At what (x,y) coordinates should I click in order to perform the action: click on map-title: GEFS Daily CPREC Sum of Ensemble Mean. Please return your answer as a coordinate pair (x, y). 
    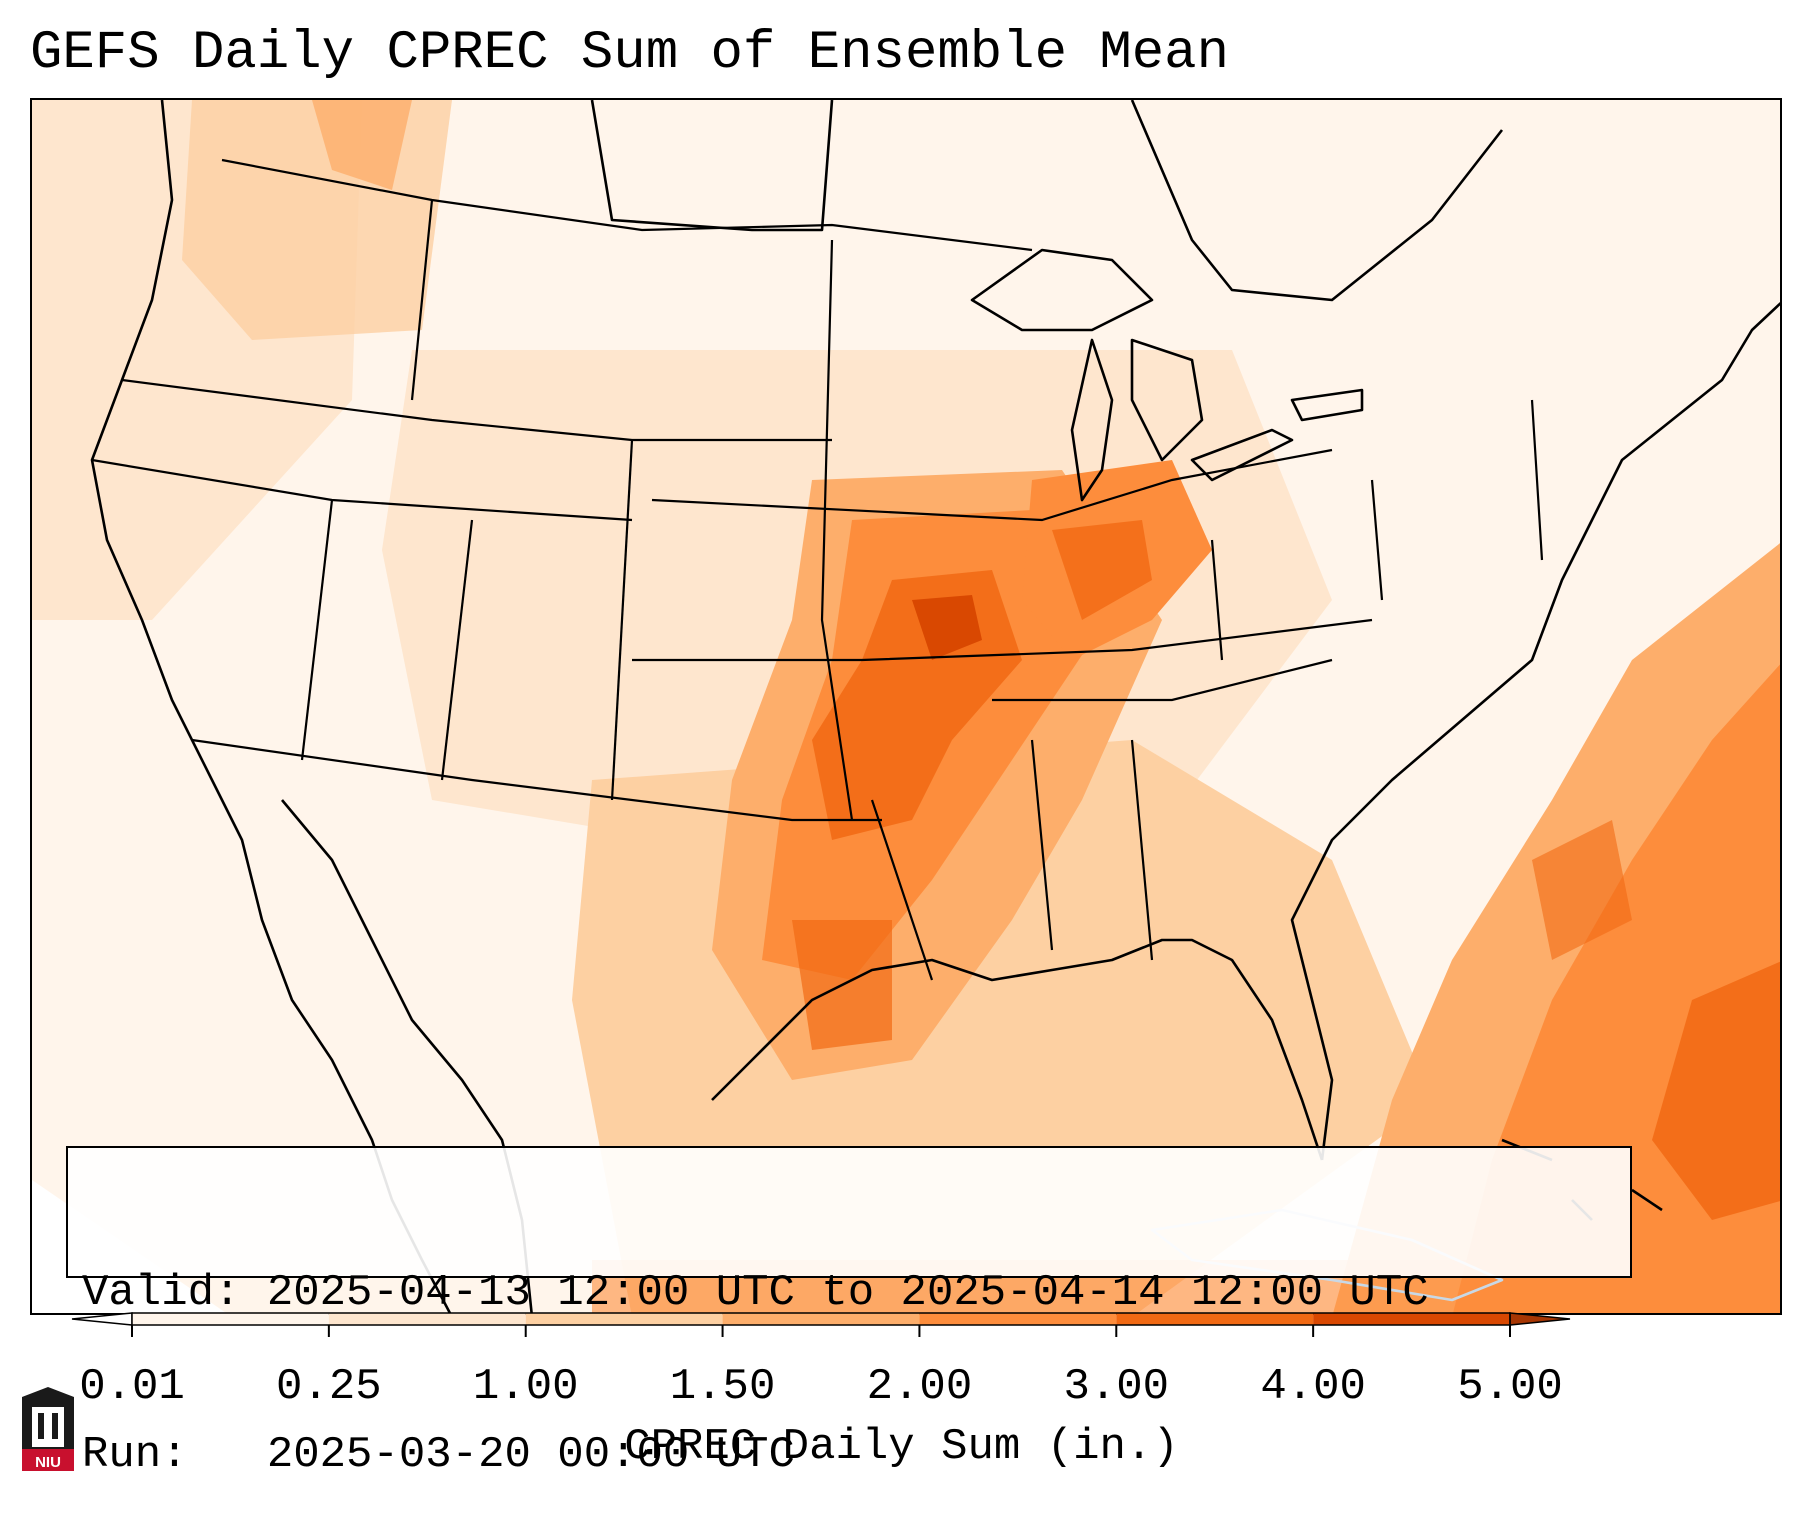
    Looking at the image, I should click on (629, 53).